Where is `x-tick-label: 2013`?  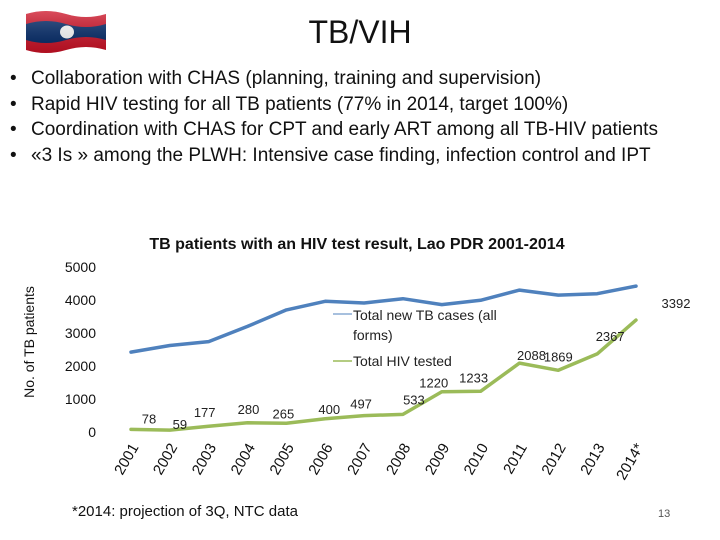 x-tick-label: 2013 is located at coordinates (592, 459).